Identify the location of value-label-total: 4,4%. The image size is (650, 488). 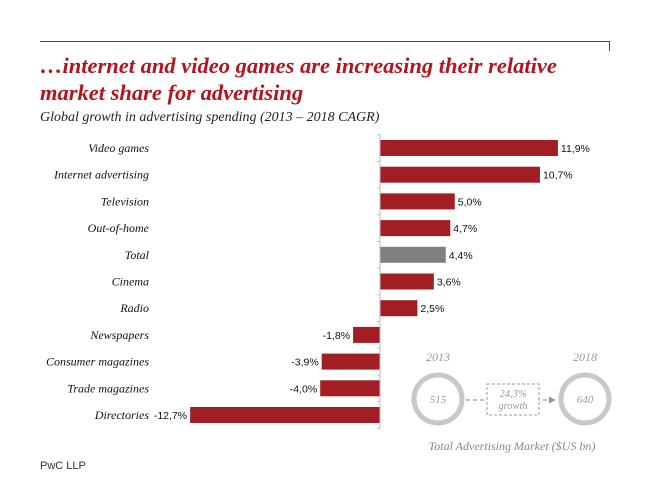
(461, 256).